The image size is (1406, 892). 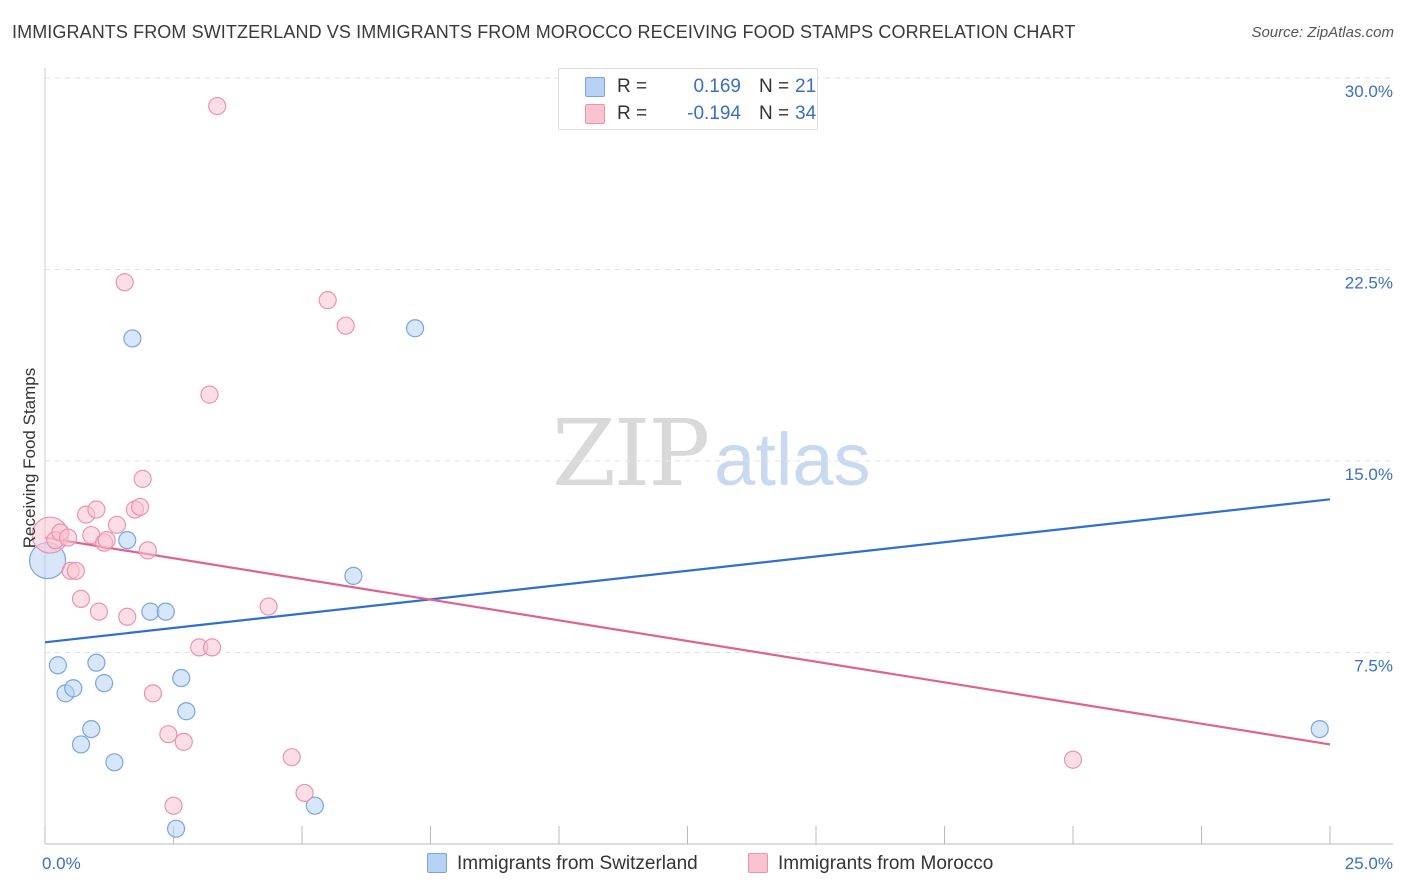 What do you see at coordinates (714, 113) in the screenshot?
I see `legend-r-value: -0.194` at bounding box center [714, 113].